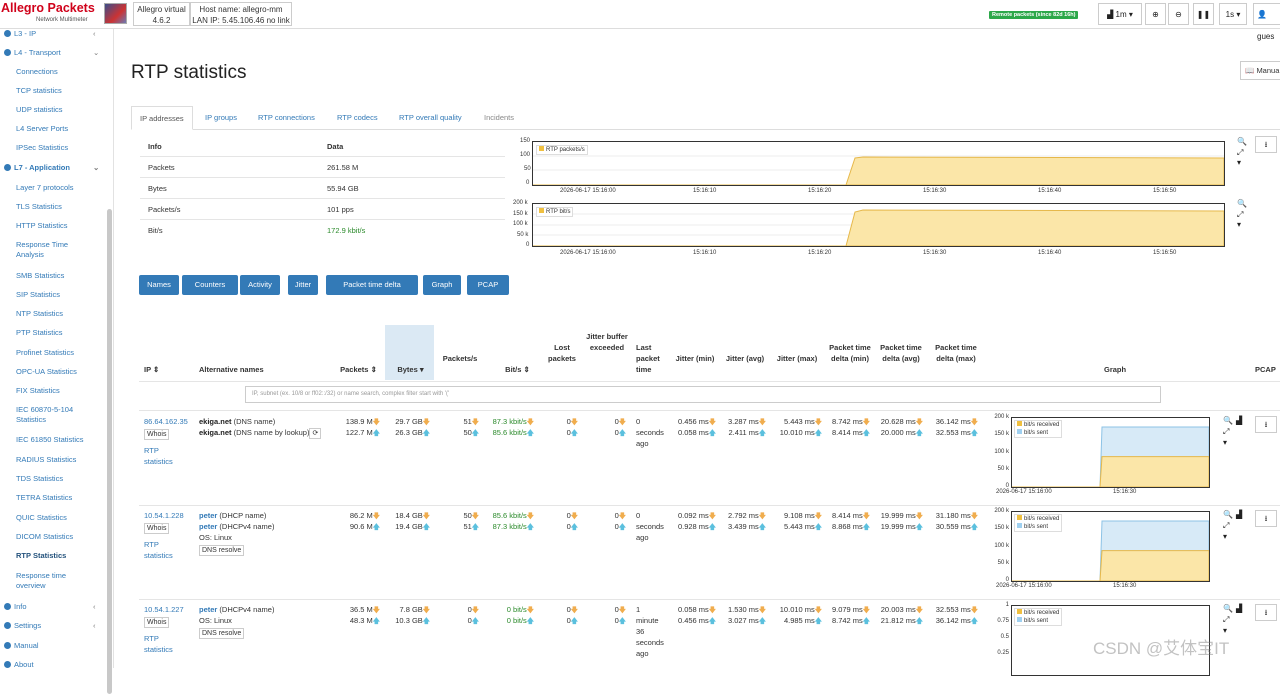 The height and width of the screenshot is (694, 1280). Describe the element at coordinates (372, 285) in the screenshot. I see `packet-time-delta-button: Packet time delta` at that location.